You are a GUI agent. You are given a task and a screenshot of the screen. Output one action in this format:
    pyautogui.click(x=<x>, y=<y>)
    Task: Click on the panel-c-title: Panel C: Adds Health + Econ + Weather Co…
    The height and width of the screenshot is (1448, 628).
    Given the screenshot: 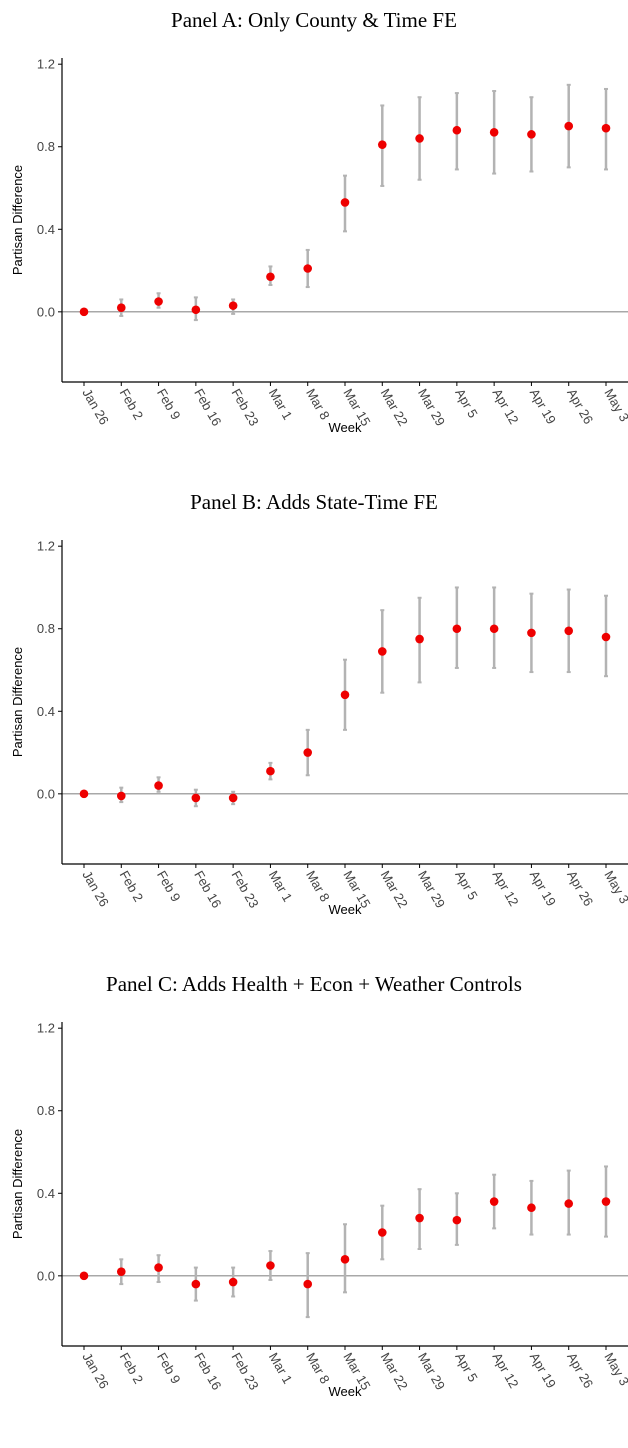 What is the action you would take?
    pyautogui.click(x=314, y=984)
    